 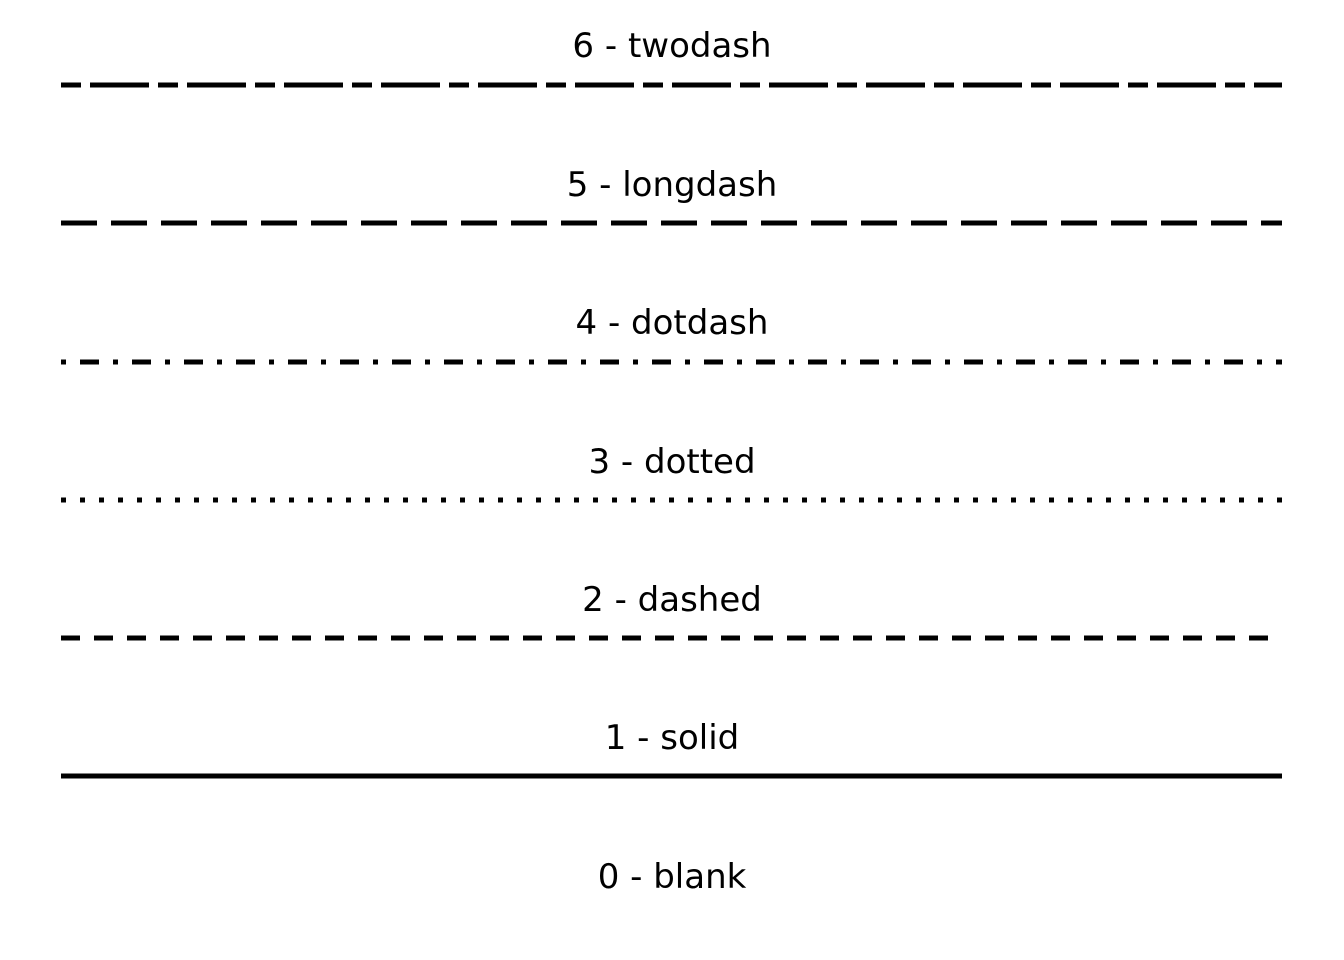 I want to click on linetype-label-longdash: 5 - longdash, so click(x=672, y=185).